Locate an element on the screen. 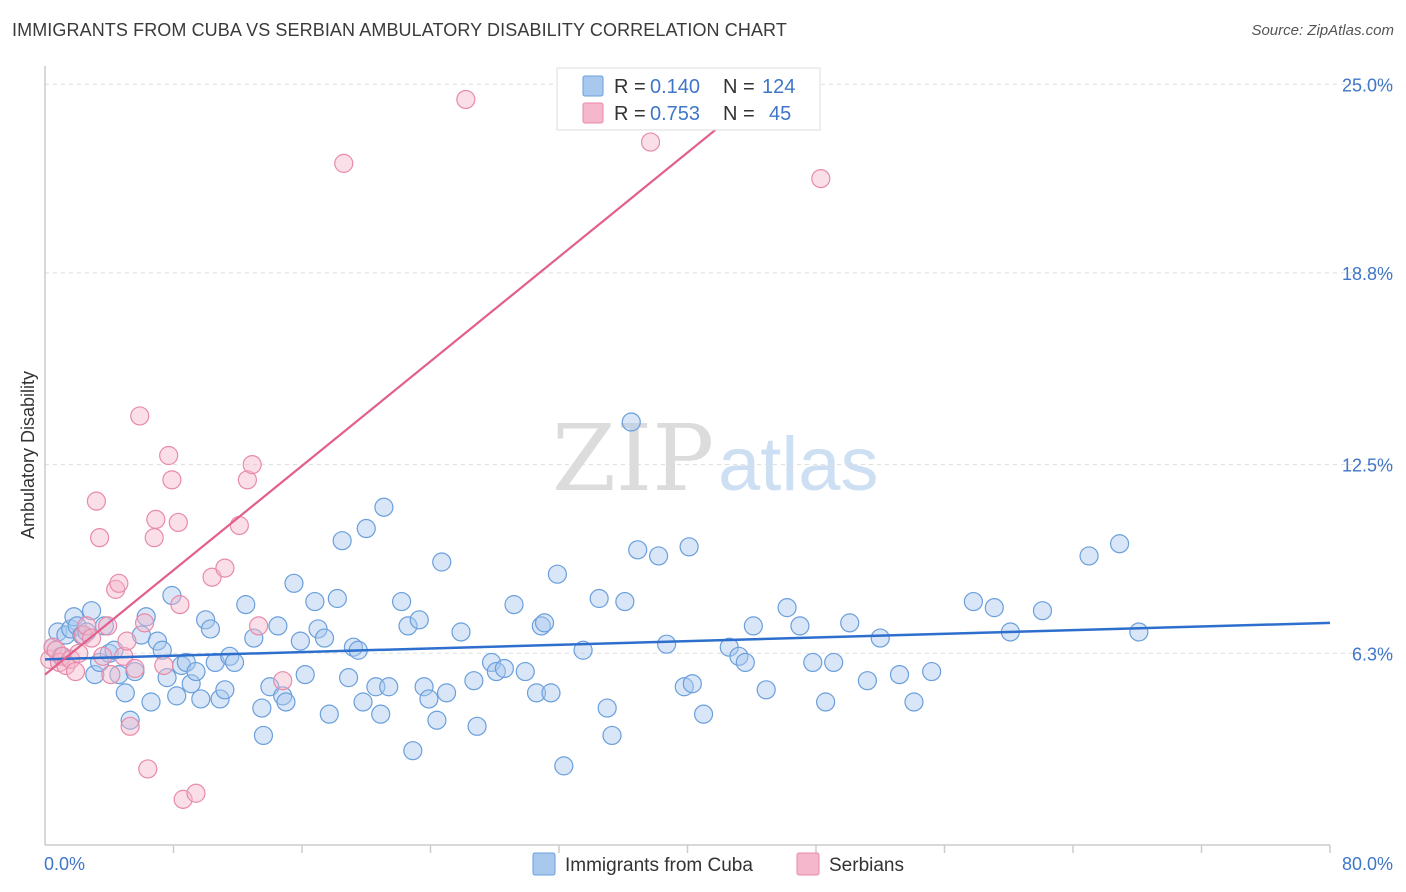  legend-n-value-serbians: 45 is located at coordinates (780, 114).